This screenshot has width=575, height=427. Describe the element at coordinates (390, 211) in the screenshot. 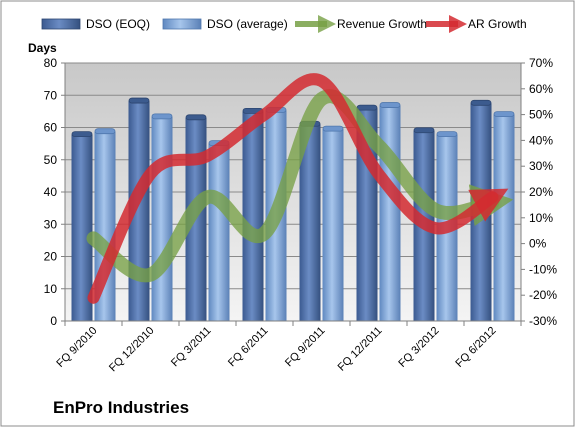

I see `bar-dso-average-fq-12-2011` at that location.